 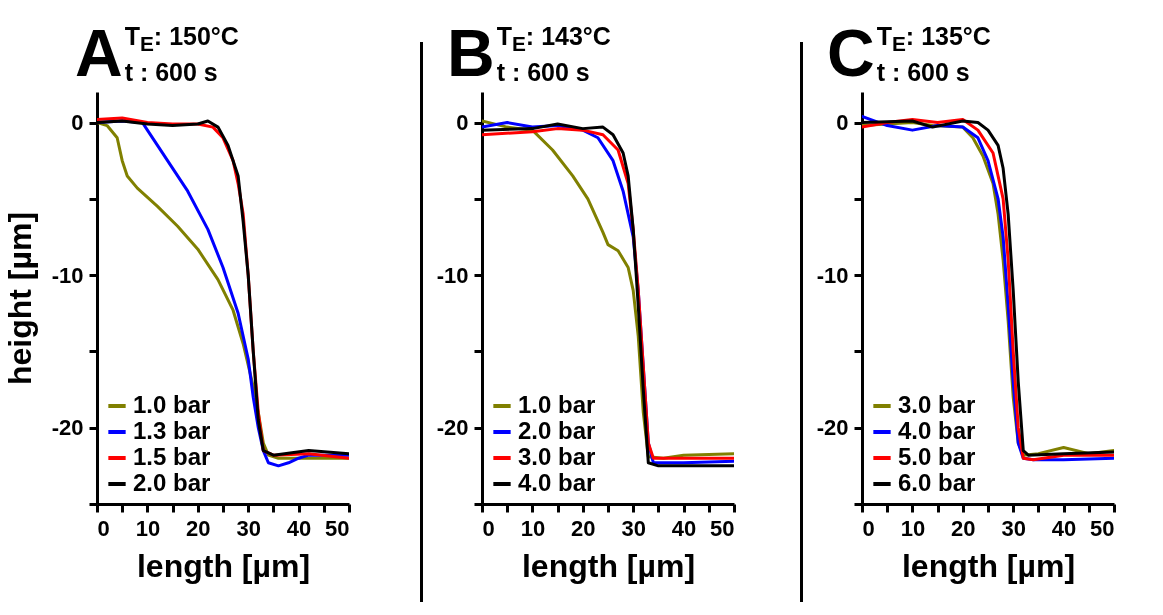 I want to click on legend-label: 5.0 bar, so click(x=937, y=456).